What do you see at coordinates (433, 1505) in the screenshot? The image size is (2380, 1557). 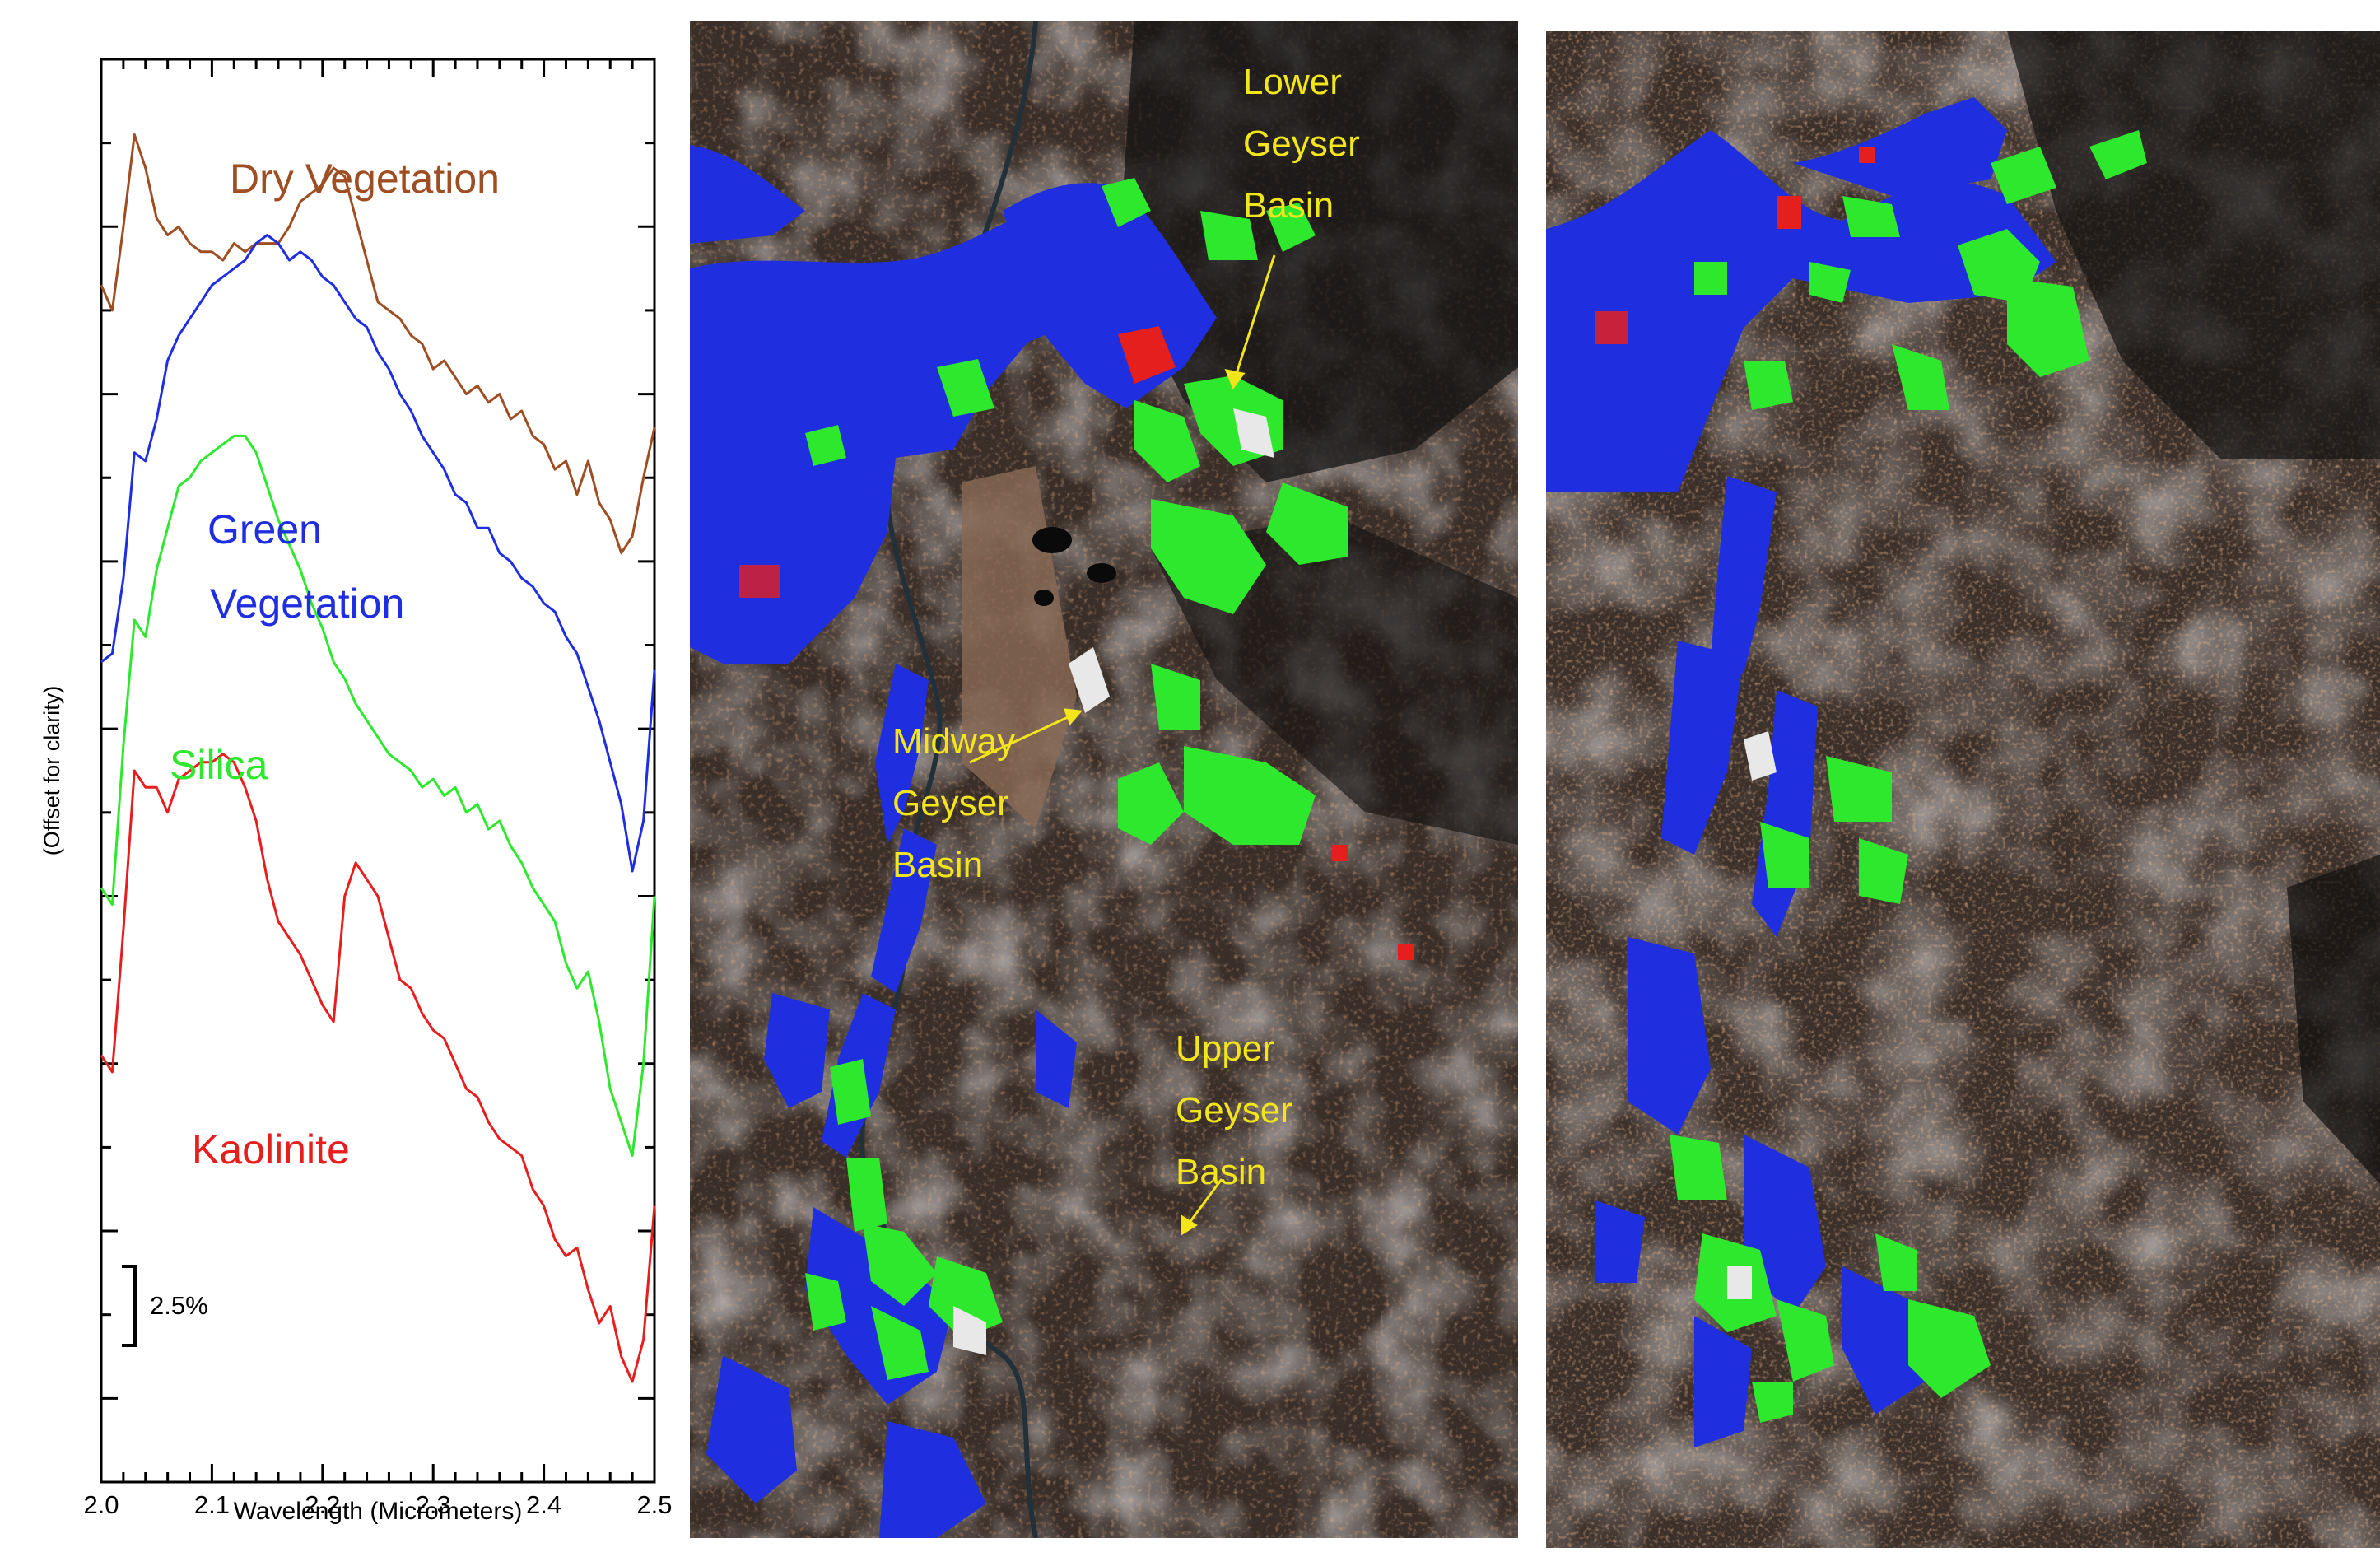 I see `x-tick-label-3: 2.3` at bounding box center [433, 1505].